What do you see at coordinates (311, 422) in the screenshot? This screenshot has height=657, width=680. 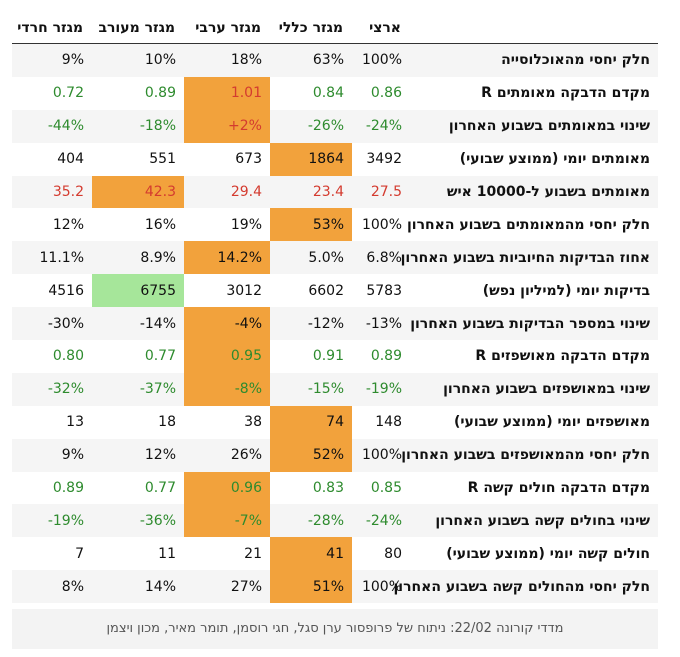 I see `cell: 74` at bounding box center [311, 422].